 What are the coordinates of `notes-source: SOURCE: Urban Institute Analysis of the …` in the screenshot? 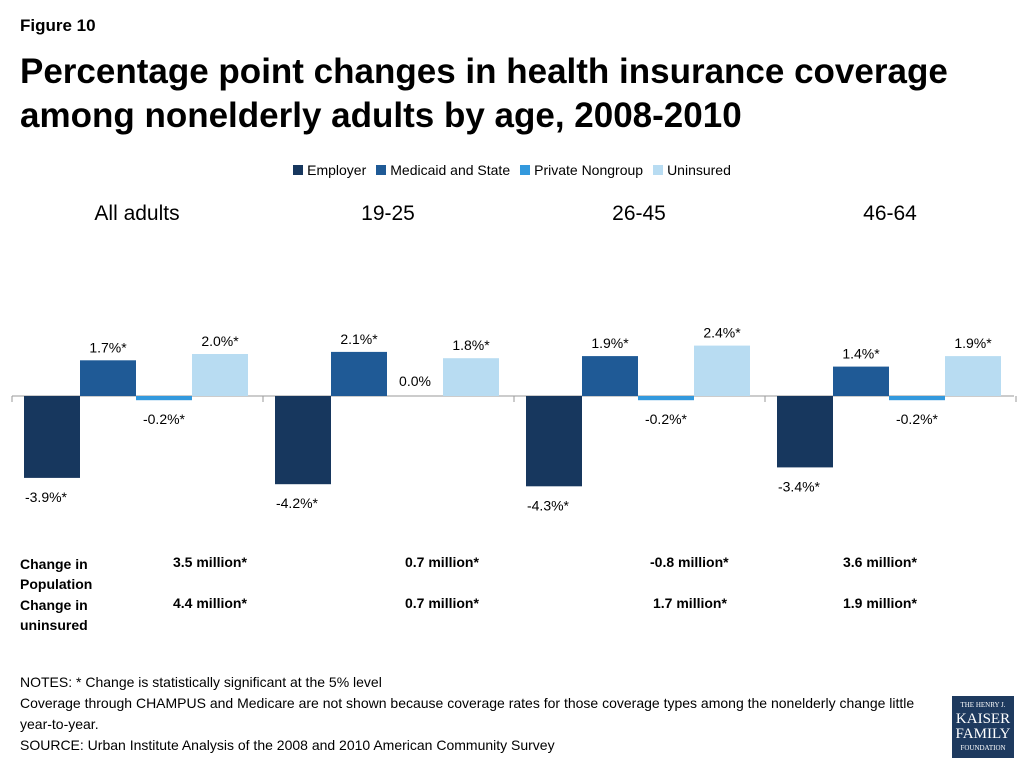 It's located at (287, 745).